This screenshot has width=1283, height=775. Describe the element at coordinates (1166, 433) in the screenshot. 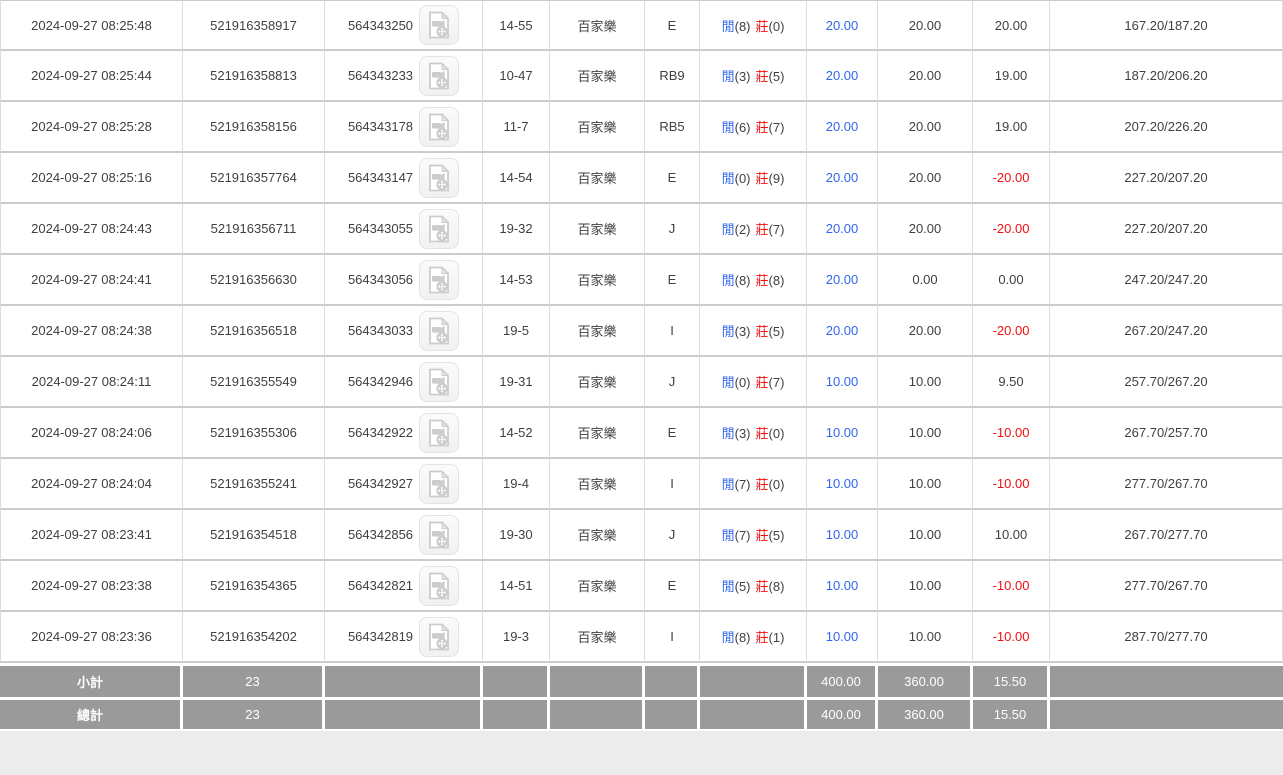

I see `balance: 267.70/257.70` at that location.